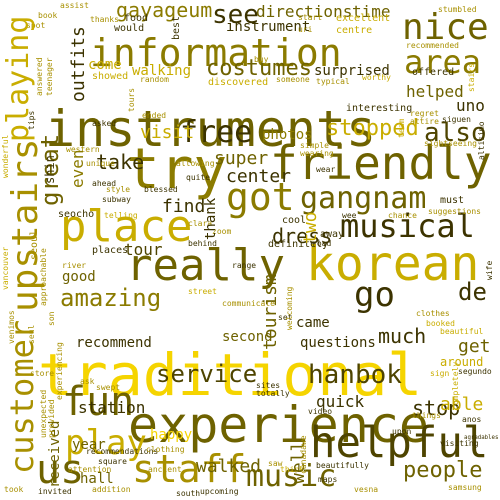 The width and height of the screenshot is (500, 500). Describe the element at coordinates (320, 411) in the screenshot. I see `word-video: video` at that location.